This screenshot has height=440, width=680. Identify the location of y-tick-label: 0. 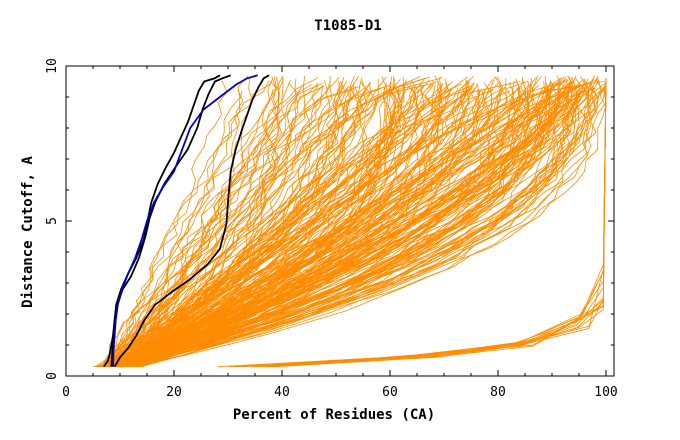
(52, 376).